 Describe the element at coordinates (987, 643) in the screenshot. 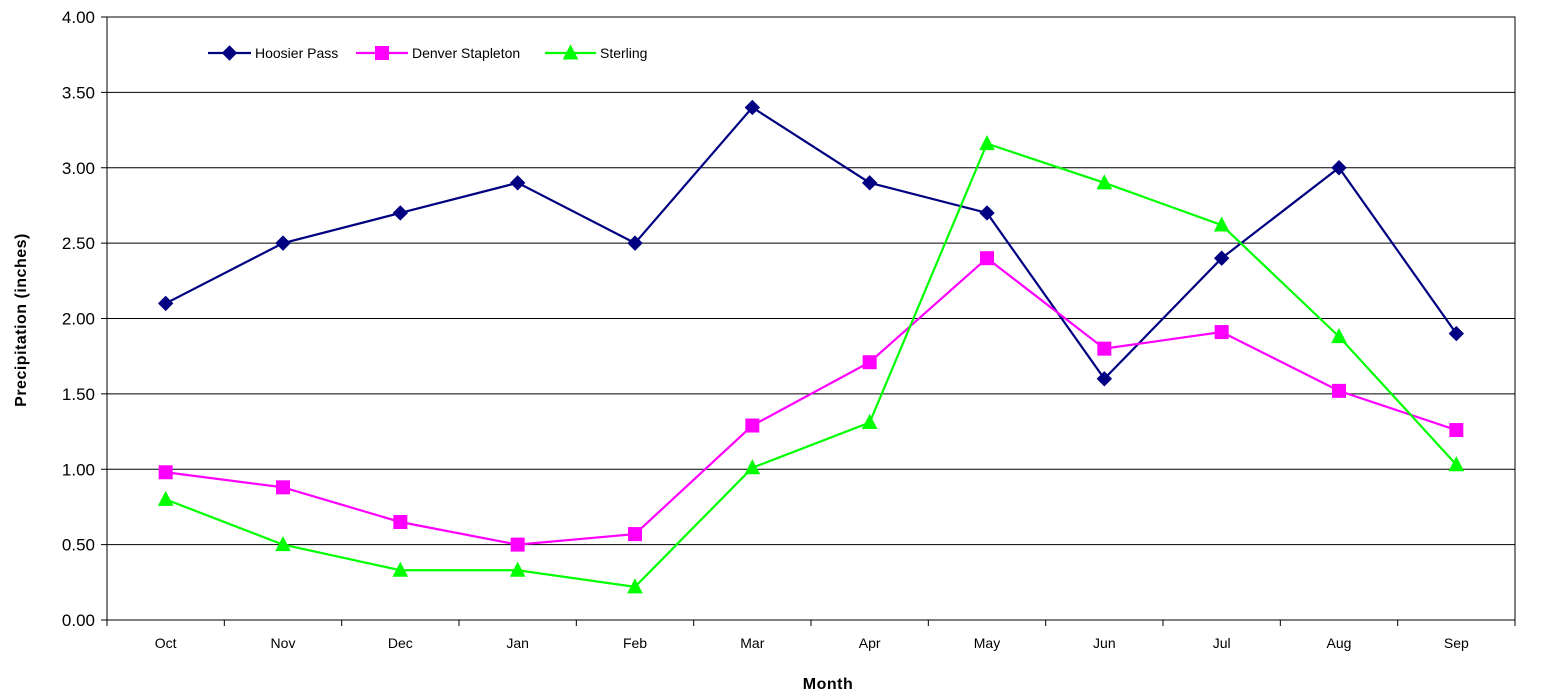

I see `x-tick-label: May` at that location.